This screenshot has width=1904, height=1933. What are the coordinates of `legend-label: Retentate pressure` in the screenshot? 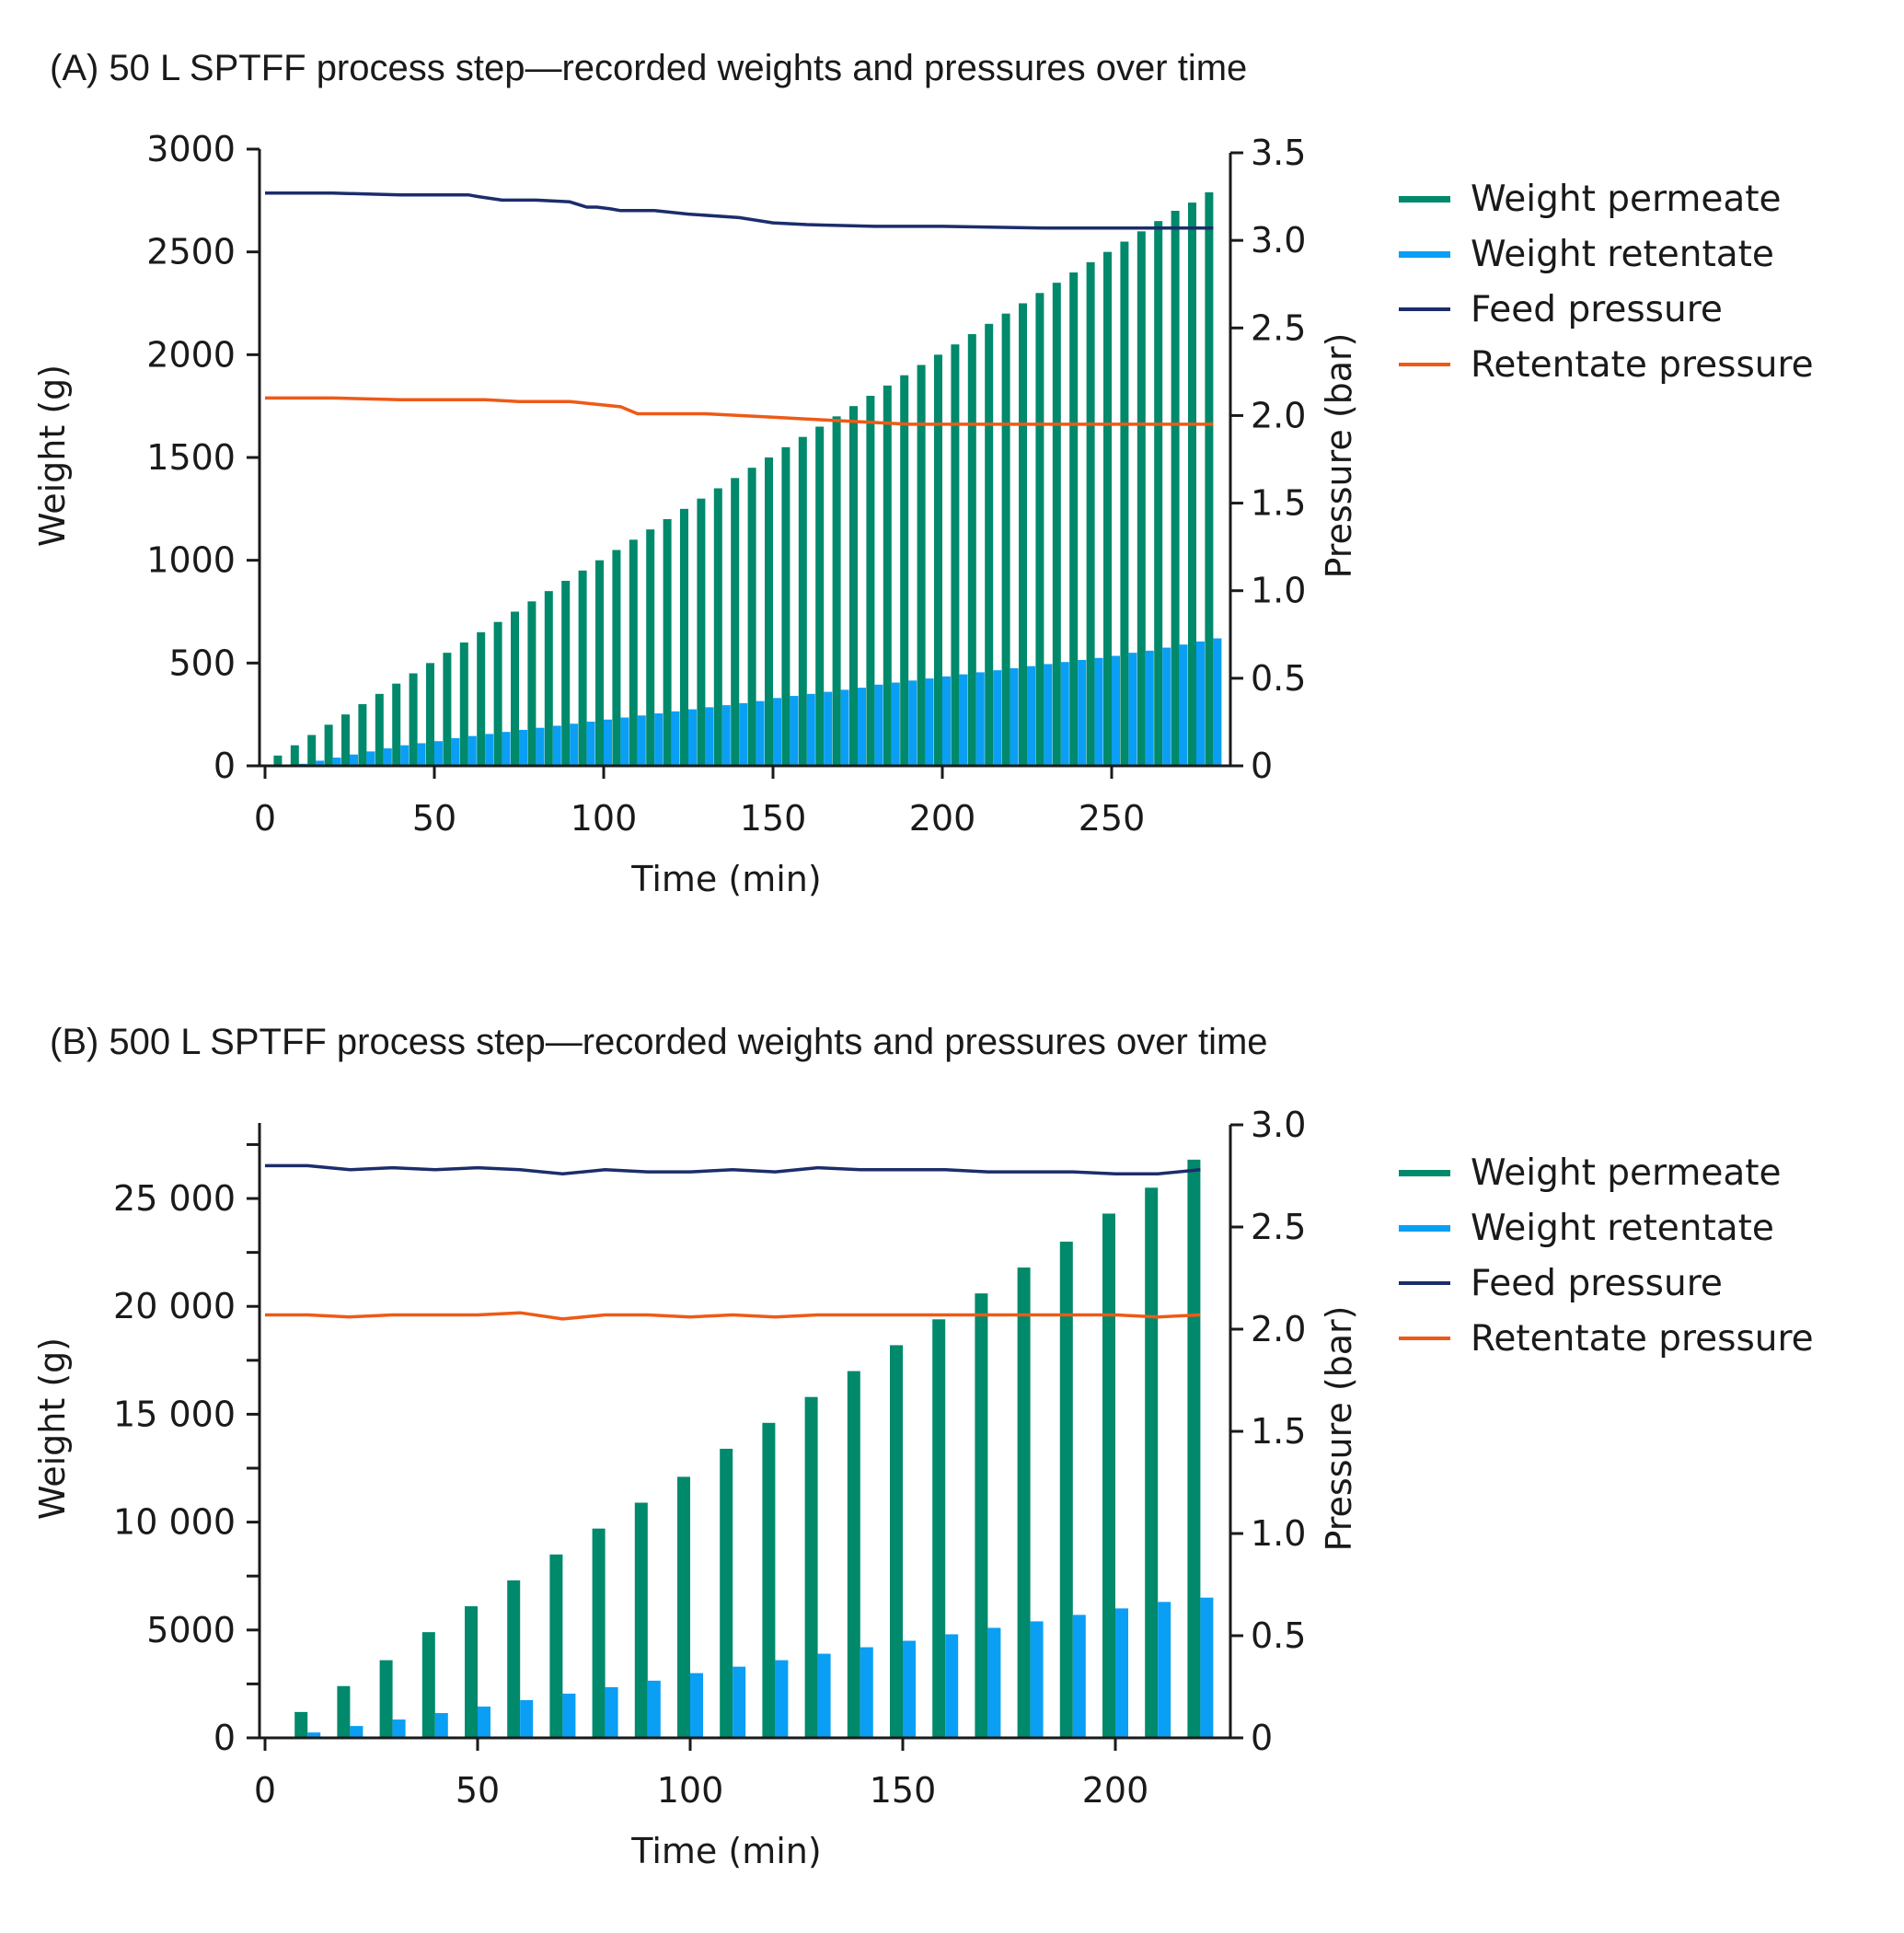 It's located at (1642, 1338).